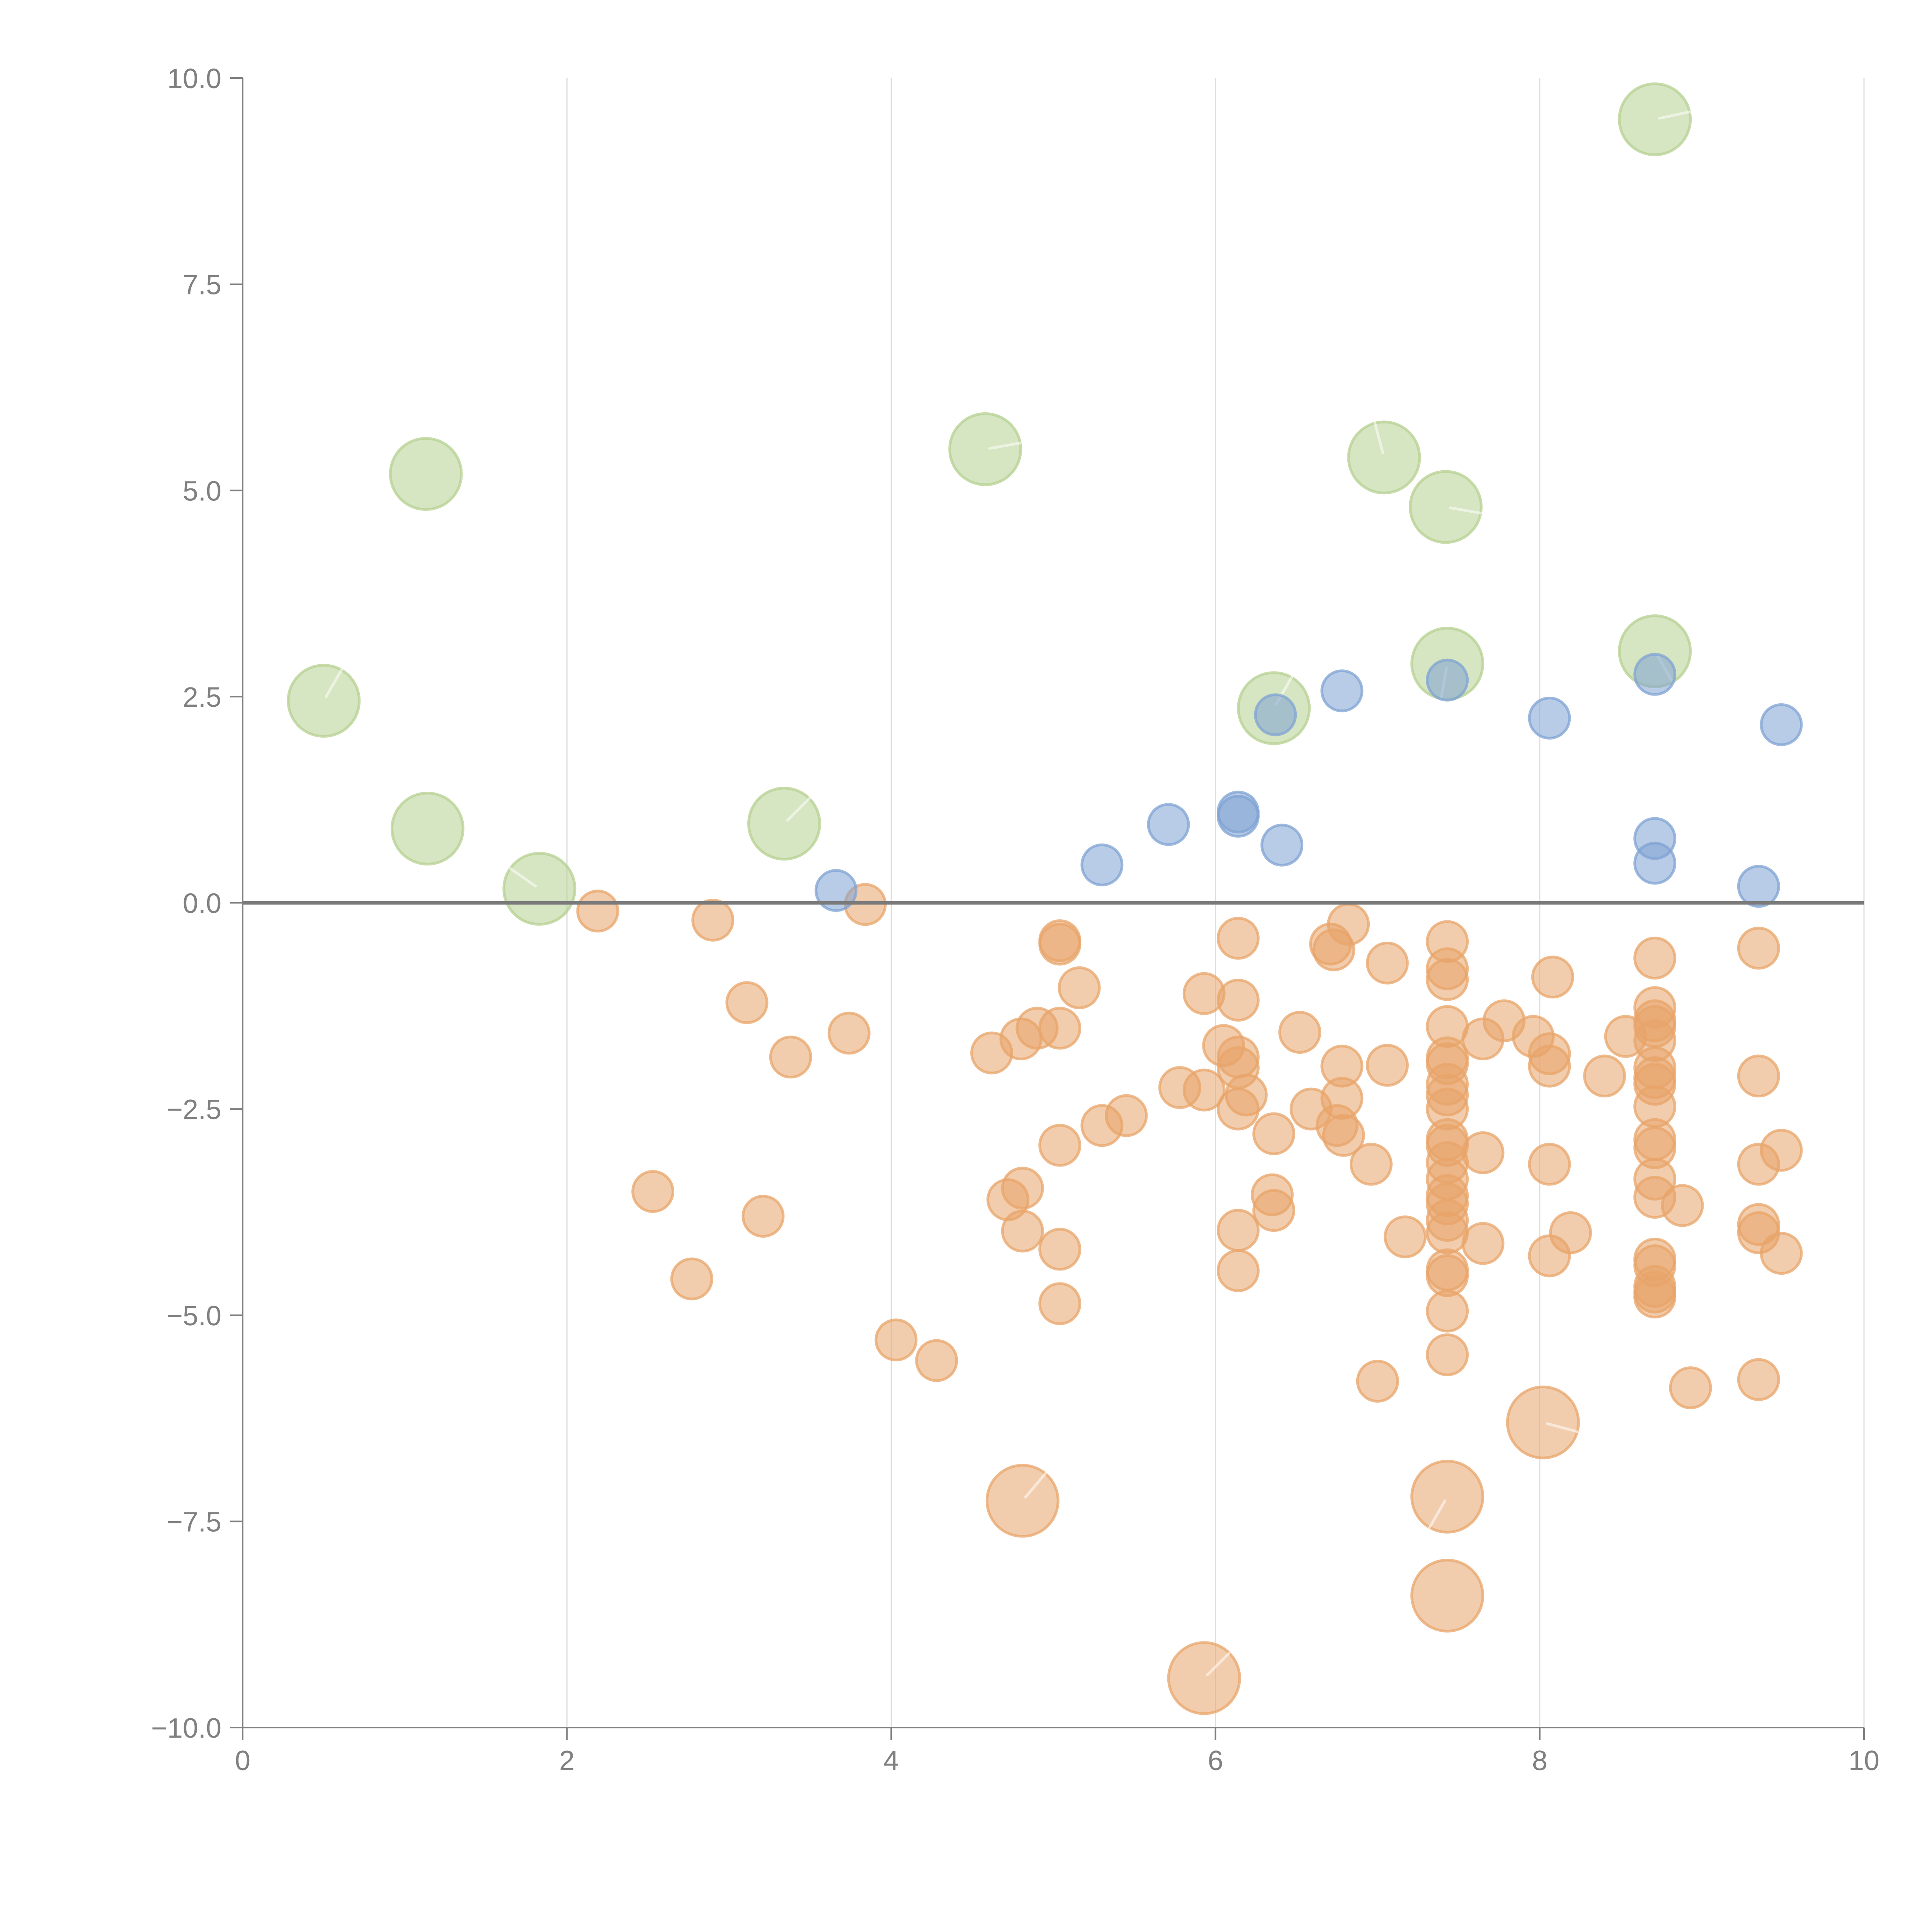 This screenshot has height=1932, width=1932. What do you see at coordinates (186, 1728) in the screenshot?
I see `y-tick-label: −10.0` at bounding box center [186, 1728].